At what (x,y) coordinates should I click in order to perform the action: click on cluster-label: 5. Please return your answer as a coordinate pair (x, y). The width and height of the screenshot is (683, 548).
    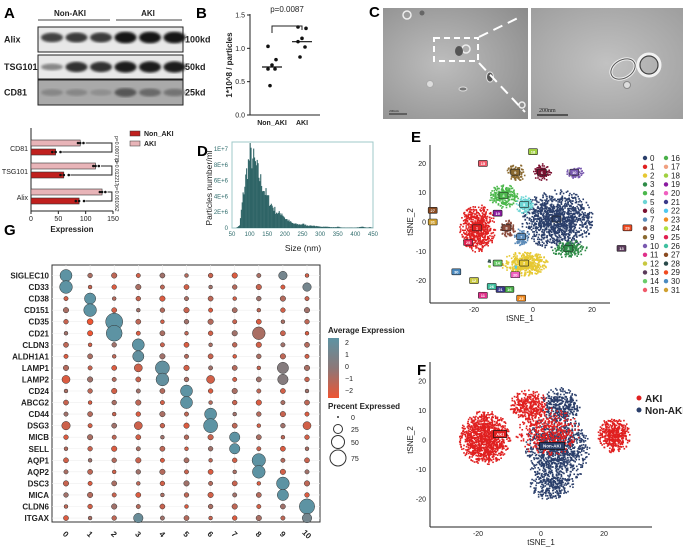
    Looking at the image, I should click on (524, 204).